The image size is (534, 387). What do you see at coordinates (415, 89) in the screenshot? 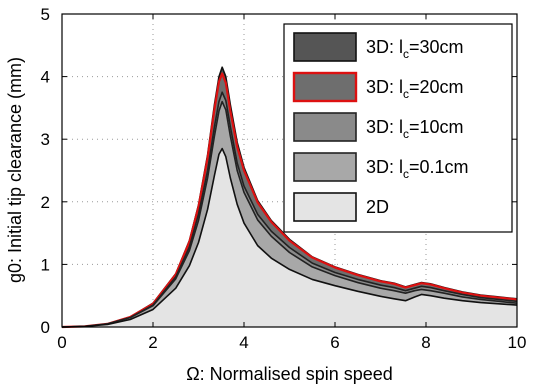
I see `legend-label-1: 3D: lc=20cm` at bounding box center [415, 89].